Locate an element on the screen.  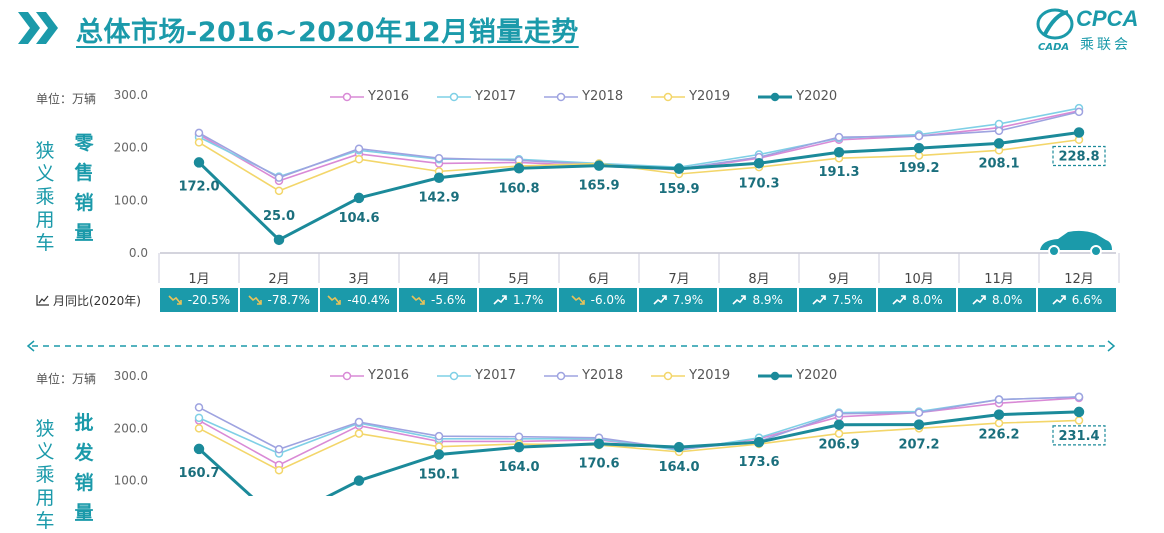
legend-item: Y2019 is located at coordinates (690, 96).